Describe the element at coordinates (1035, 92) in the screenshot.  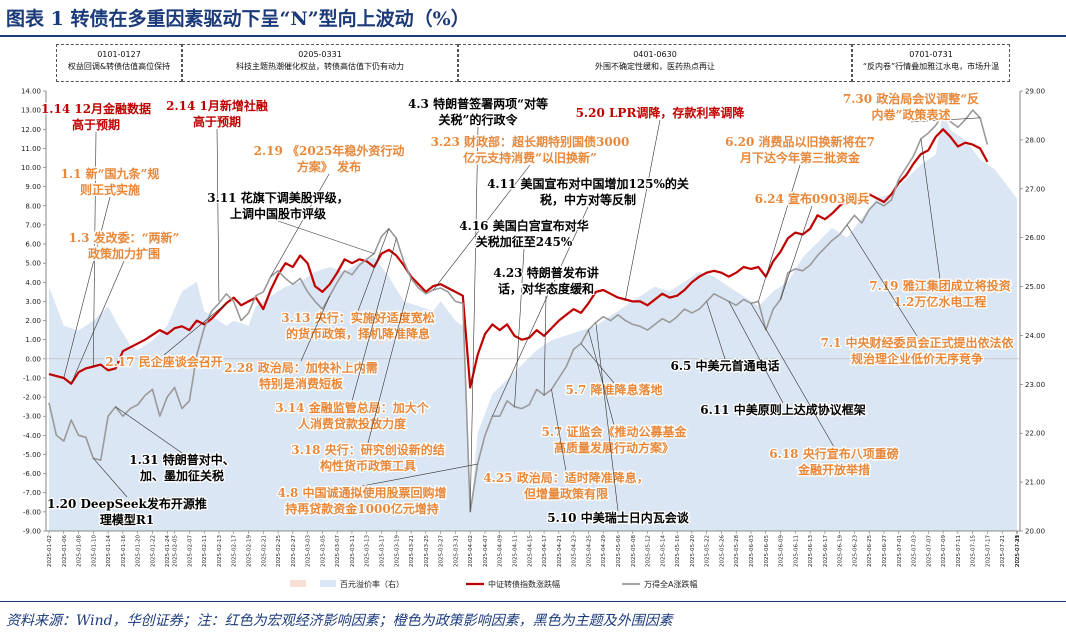
I see `right-tick-label: 29.00` at that location.